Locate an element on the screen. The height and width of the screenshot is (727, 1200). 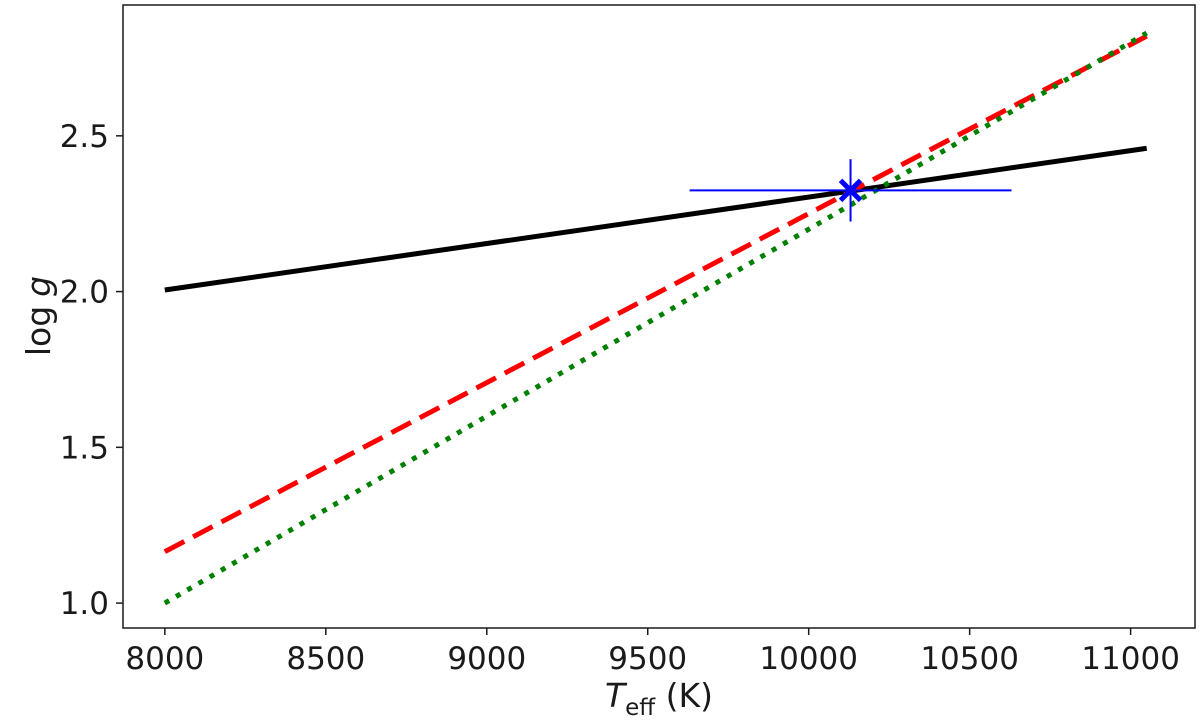
x-marker is located at coordinates (850, 190).